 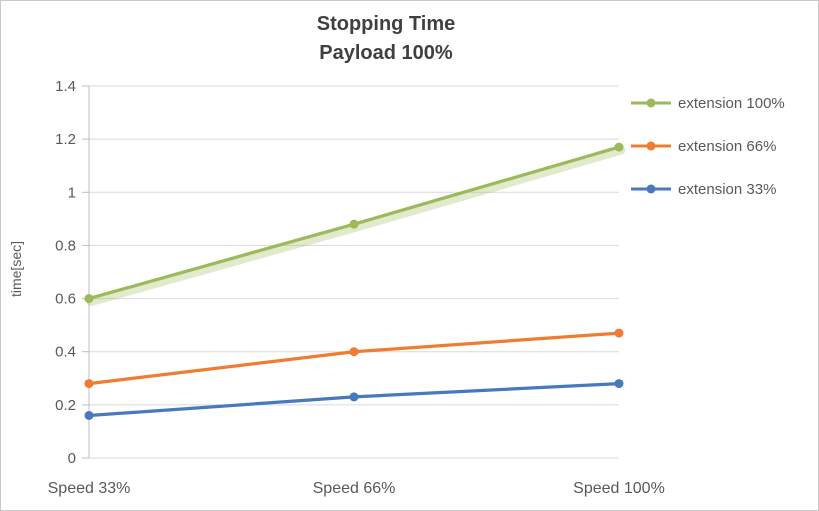 What do you see at coordinates (731, 103) in the screenshot?
I see `legend-label: extension 100%` at bounding box center [731, 103].